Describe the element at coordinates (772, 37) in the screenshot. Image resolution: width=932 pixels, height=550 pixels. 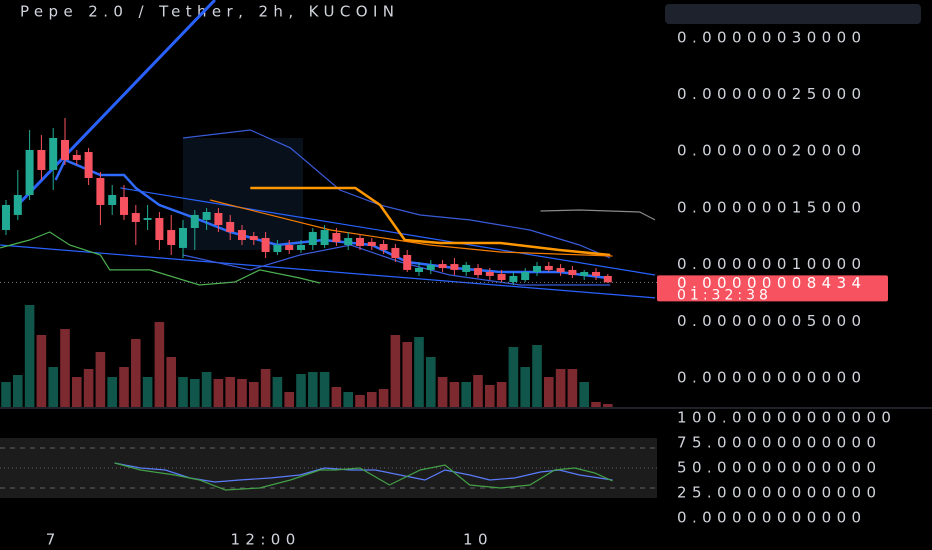
I see `y-tick-label: 0.00000030000` at that location.